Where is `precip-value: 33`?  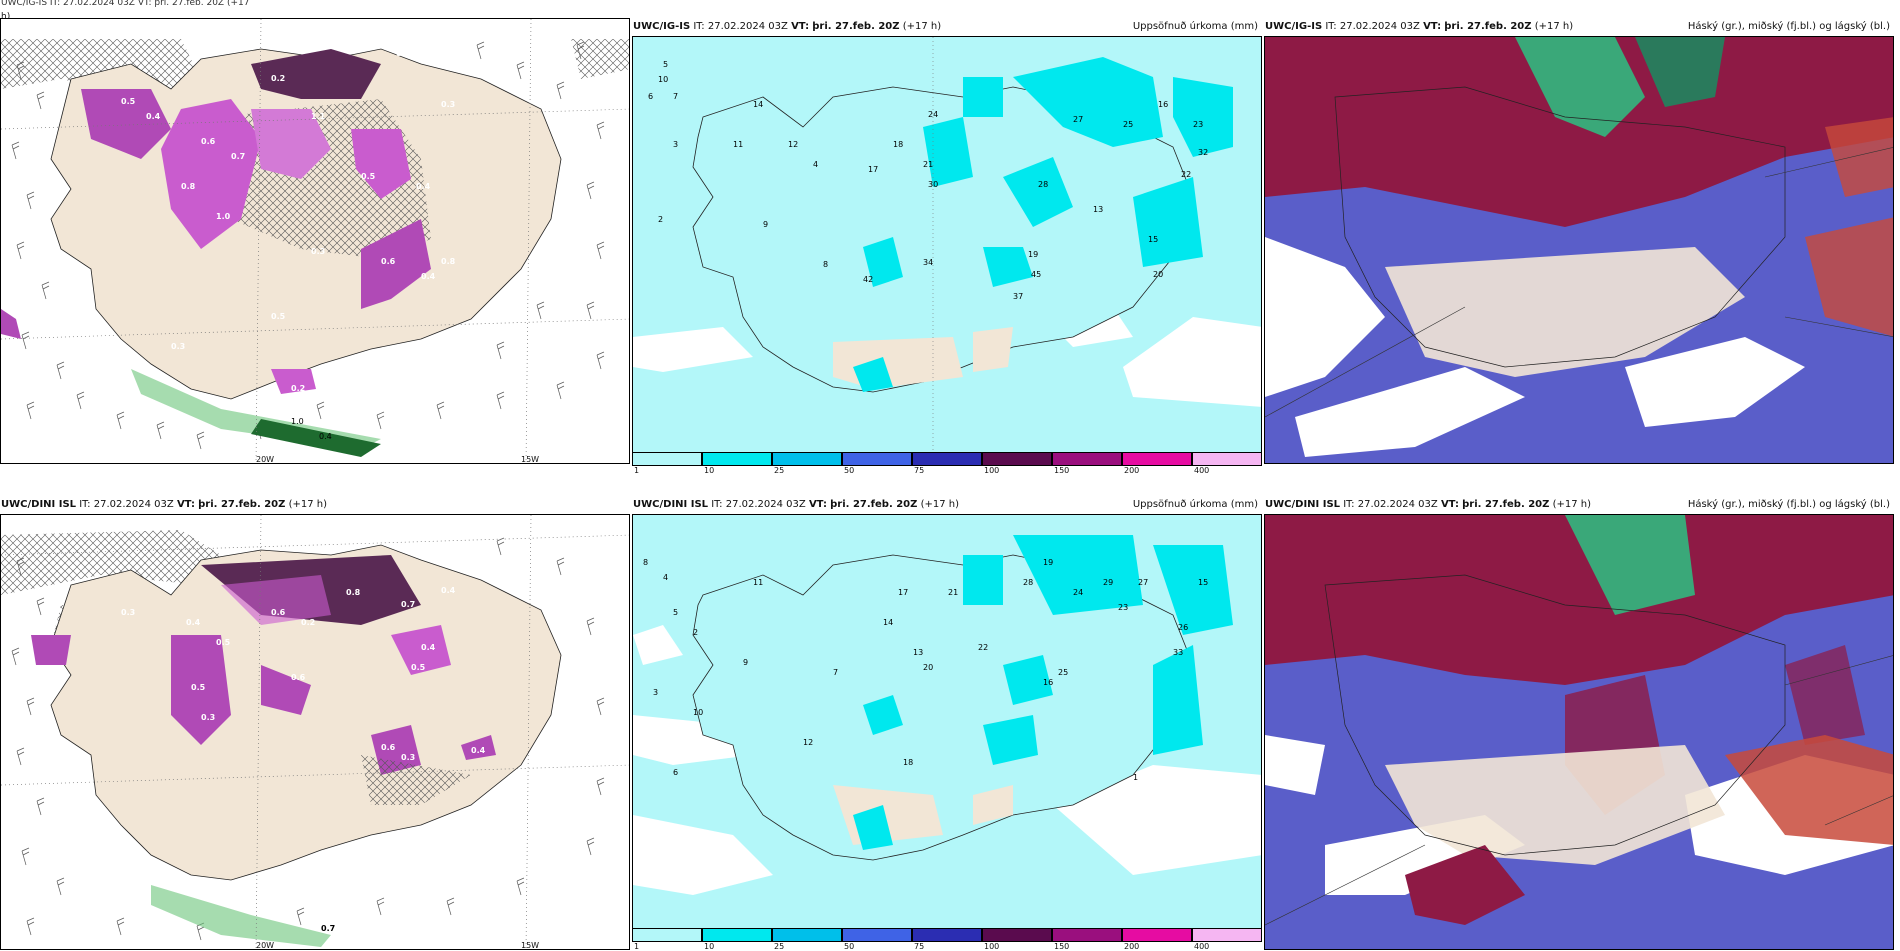
precip-value: 33 is located at coordinates (1178, 652).